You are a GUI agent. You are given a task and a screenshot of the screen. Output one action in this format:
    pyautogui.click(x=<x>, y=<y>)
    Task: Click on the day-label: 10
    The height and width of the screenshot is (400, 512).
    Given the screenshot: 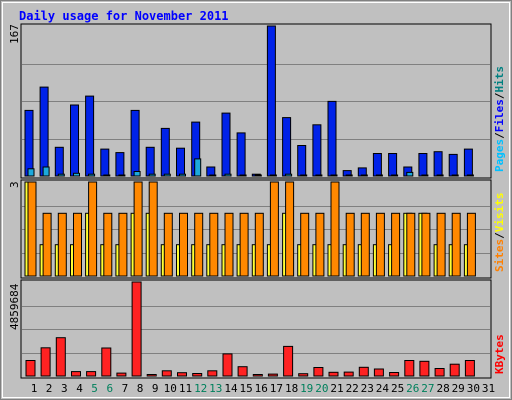 What is the action you would take?
    pyautogui.click(x=170, y=388)
    